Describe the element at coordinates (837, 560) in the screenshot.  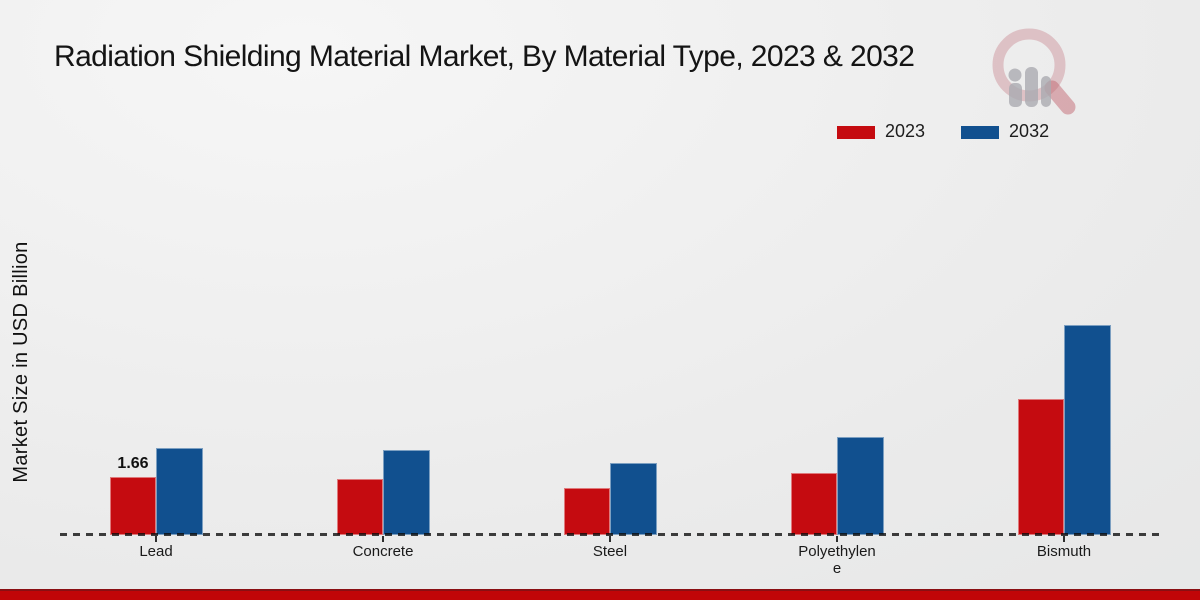
I see `category-label: Polyethylene` at that location.